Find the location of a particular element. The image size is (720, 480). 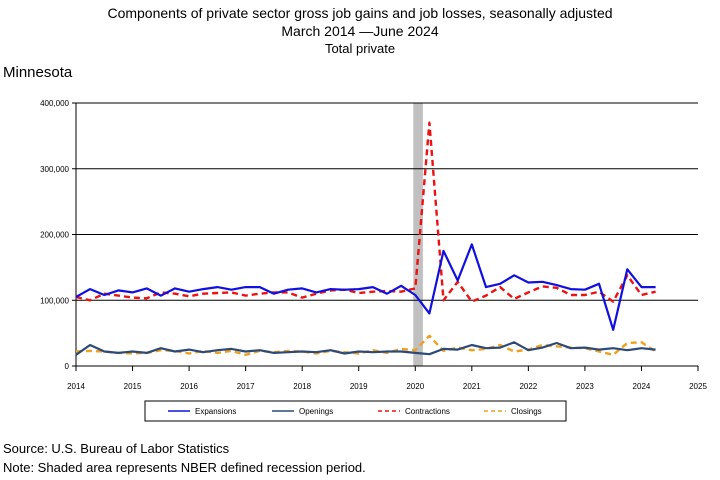

chart-date-range: March 2014 —June 2024 is located at coordinates (360, 31).